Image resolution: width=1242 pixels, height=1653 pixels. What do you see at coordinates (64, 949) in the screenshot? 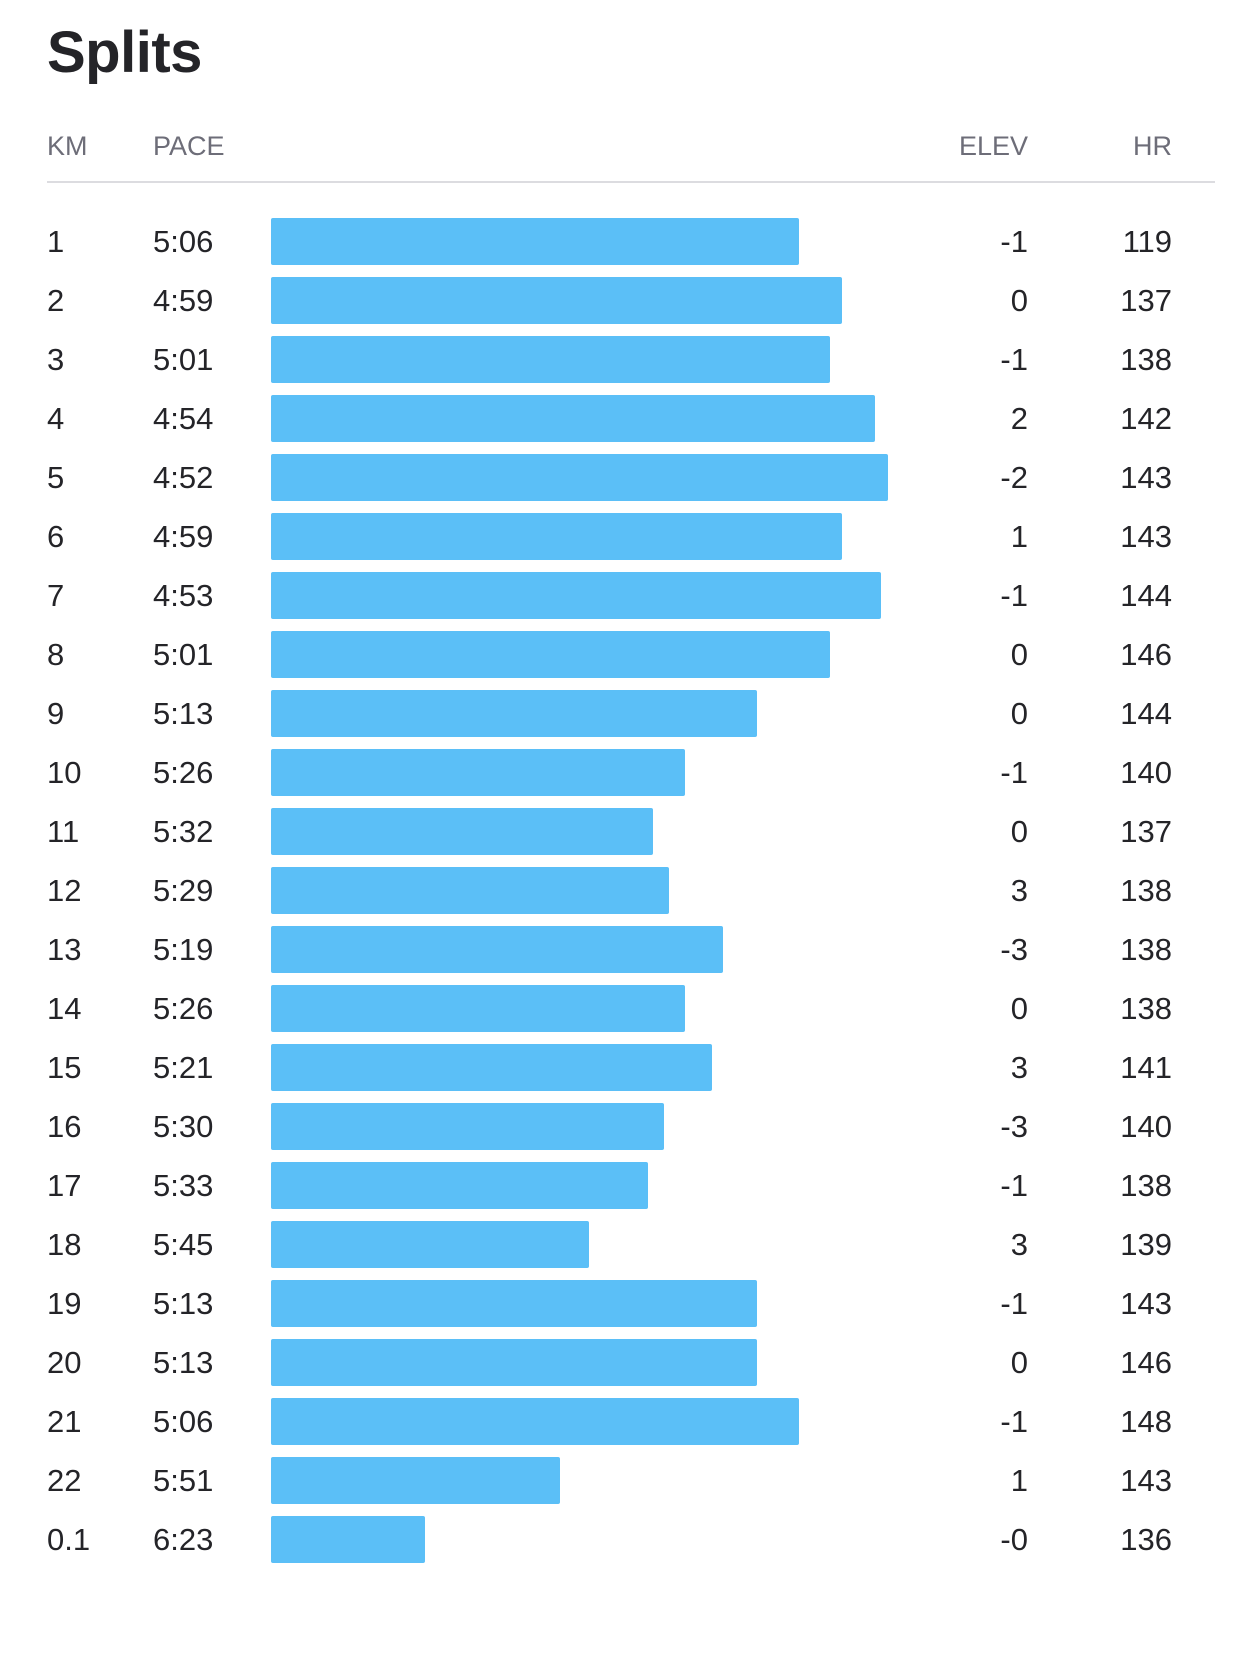
I see `split-km: 13` at bounding box center [64, 949].